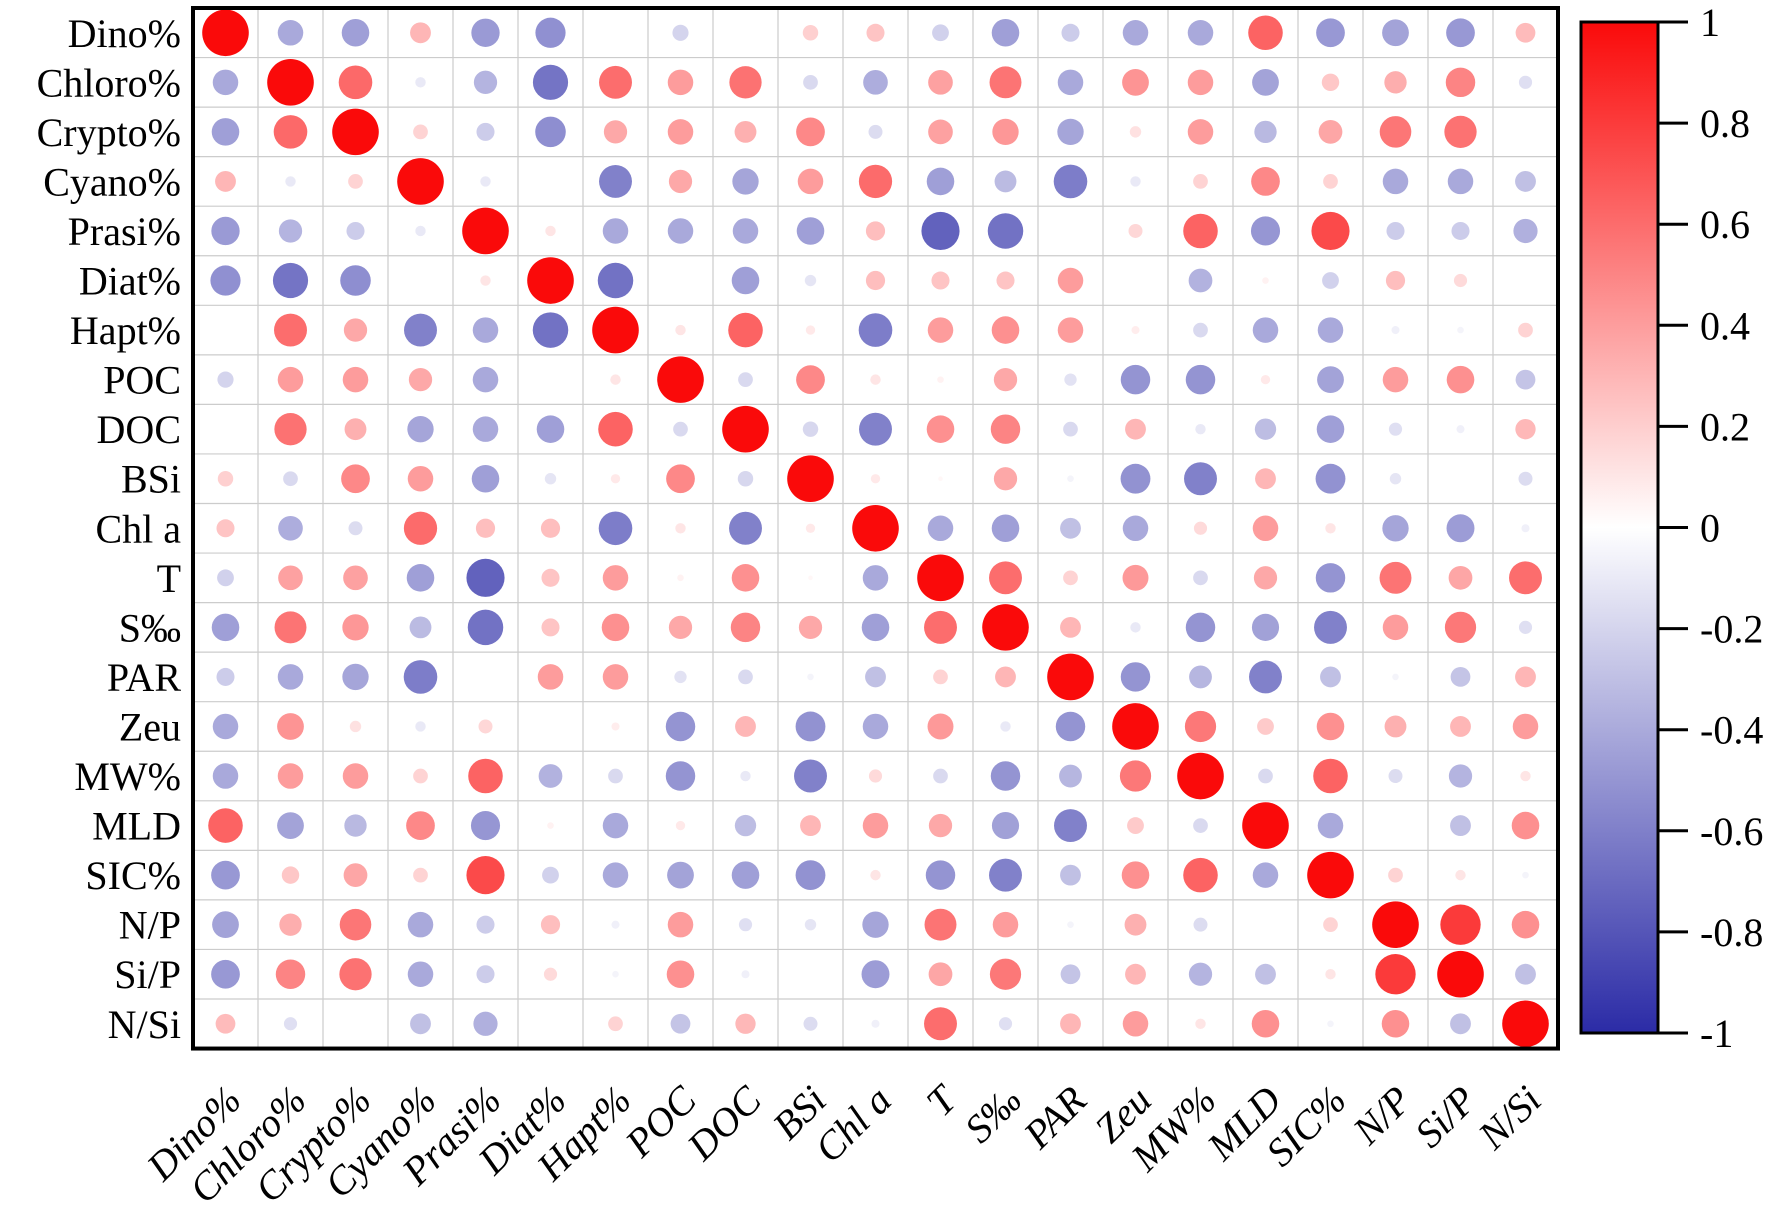 The height and width of the screenshot is (1217, 1772). Describe the element at coordinates (1725, 123) in the screenshot. I see `colorbar-tick-label: 0.8` at that location.